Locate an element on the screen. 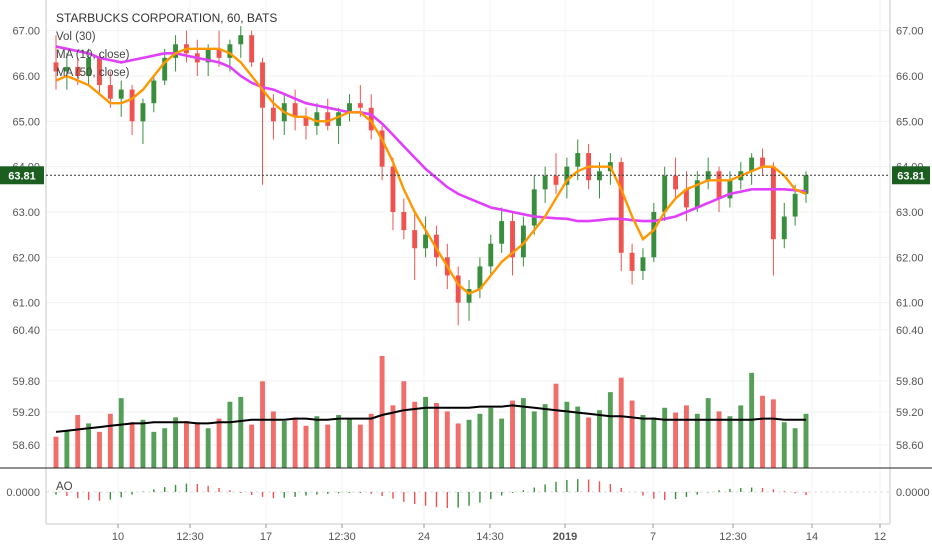  time-tick-label: 7 is located at coordinates (653, 537).